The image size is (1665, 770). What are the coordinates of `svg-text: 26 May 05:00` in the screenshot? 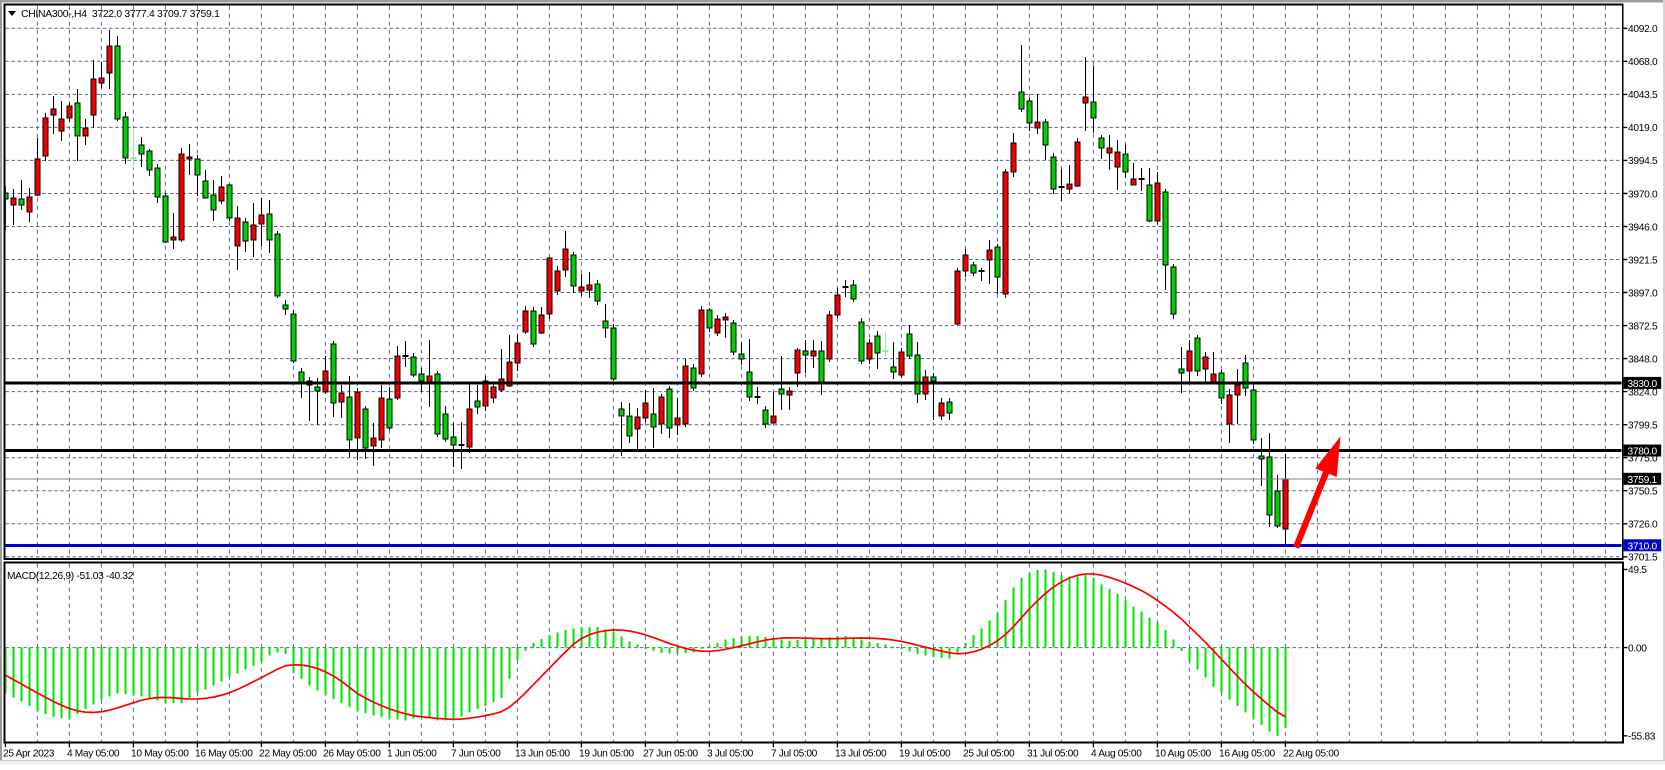 It's located at (352, 754).